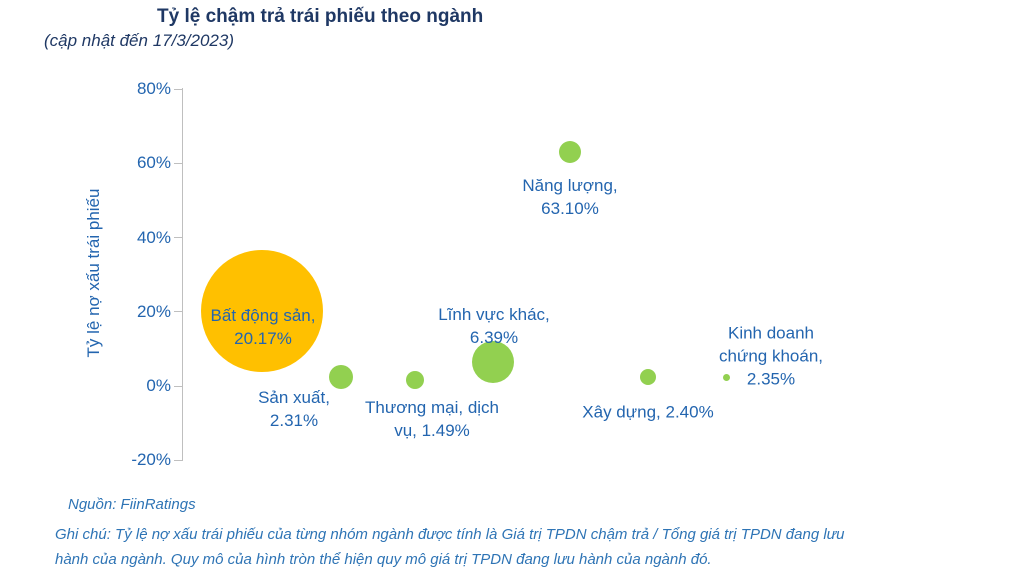  Describe the element at coordinates (432, 419) in the screenshot. I see `label-thuong-mai-dich-vu: Thương mại, dịch vụ, 1.49%` at that location.